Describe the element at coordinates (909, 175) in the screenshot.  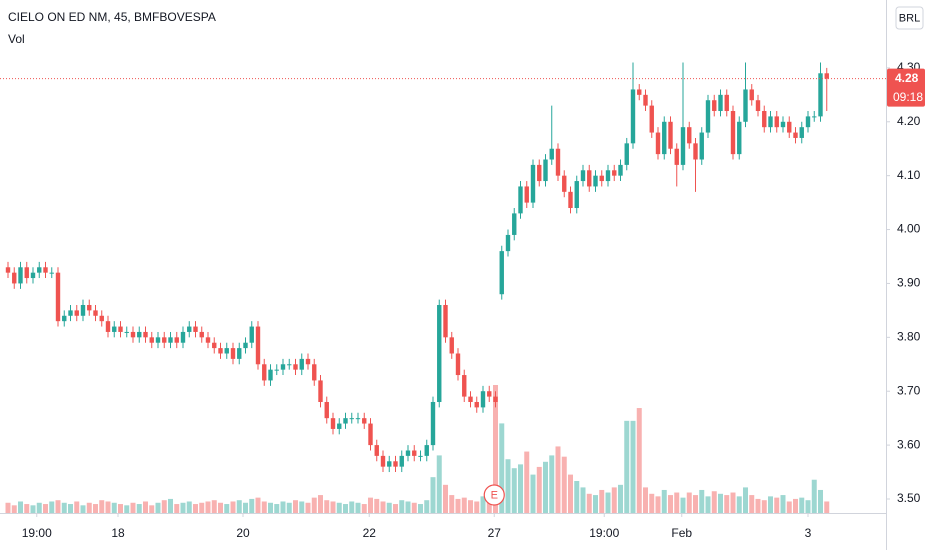
I see `y-tick-label: 4.10` at that location.